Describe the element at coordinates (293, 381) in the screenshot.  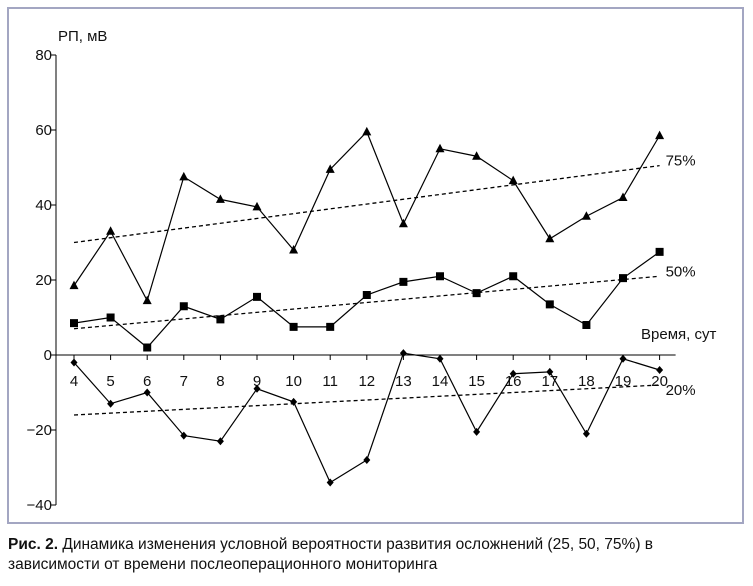
I see `x-tick-label: 10` at that location.